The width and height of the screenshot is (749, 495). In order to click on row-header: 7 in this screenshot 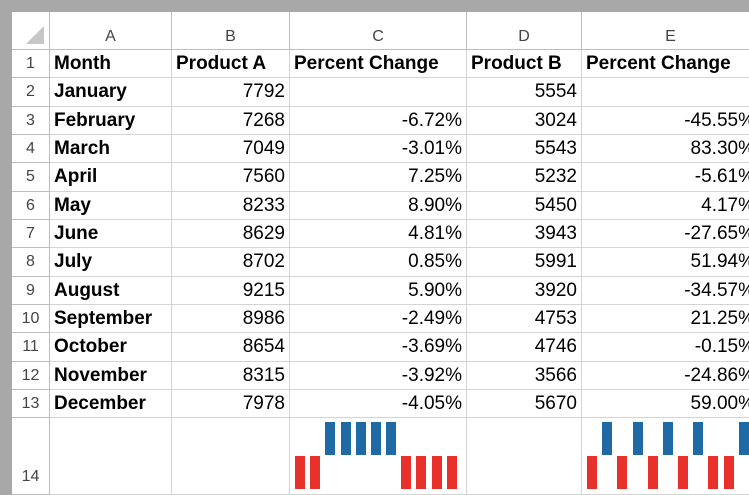, I will do `click(31, 234)`.